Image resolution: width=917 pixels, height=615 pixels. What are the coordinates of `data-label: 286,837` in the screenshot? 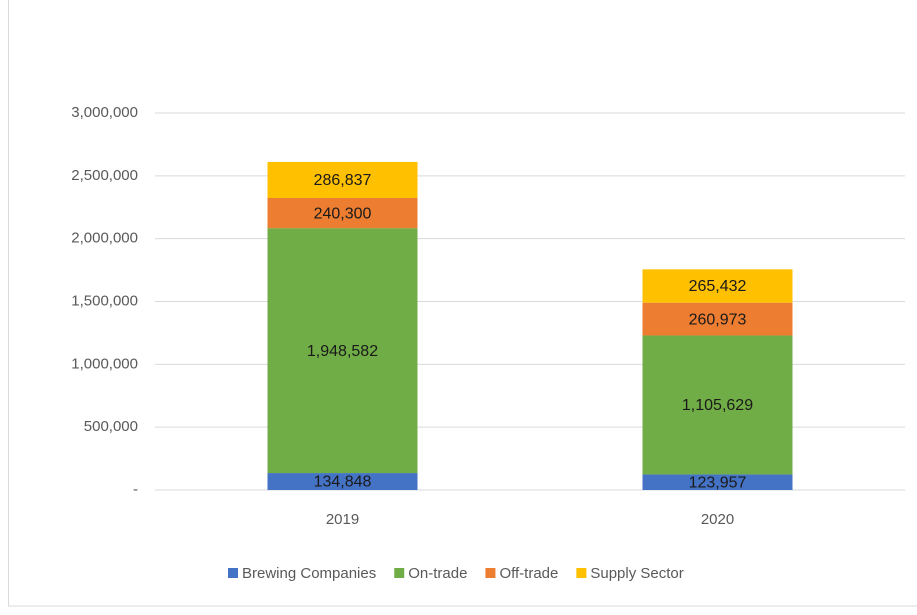 It's located at (343, 180).